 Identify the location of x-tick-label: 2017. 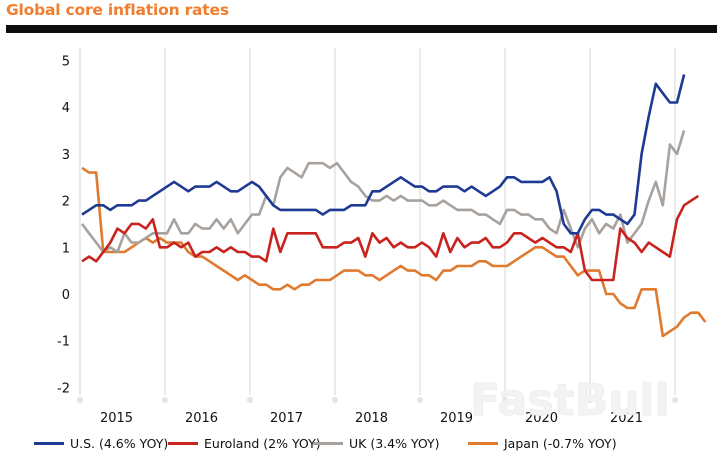
(286, 418).